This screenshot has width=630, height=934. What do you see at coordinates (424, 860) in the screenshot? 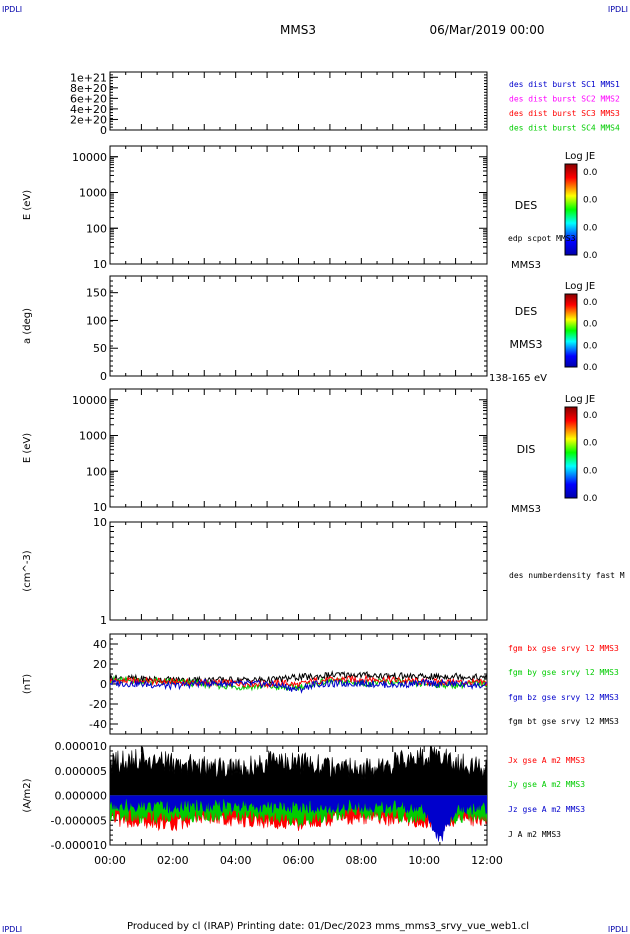
I see `x-tick-label: 10:00` at bounding box center [424, 860].